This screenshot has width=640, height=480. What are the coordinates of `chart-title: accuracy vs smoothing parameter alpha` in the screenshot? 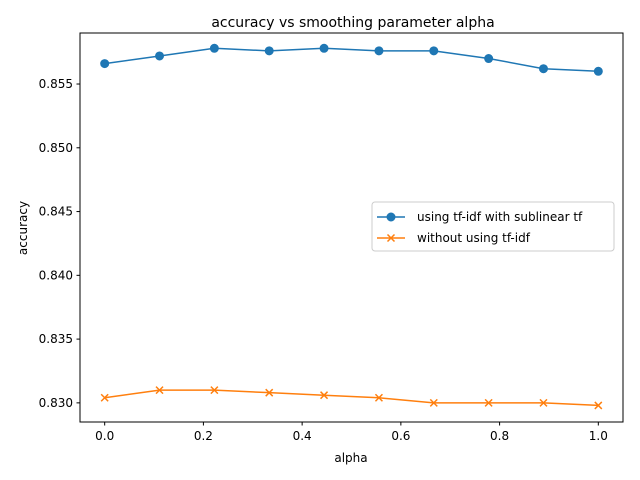 It's located at (352, 23).